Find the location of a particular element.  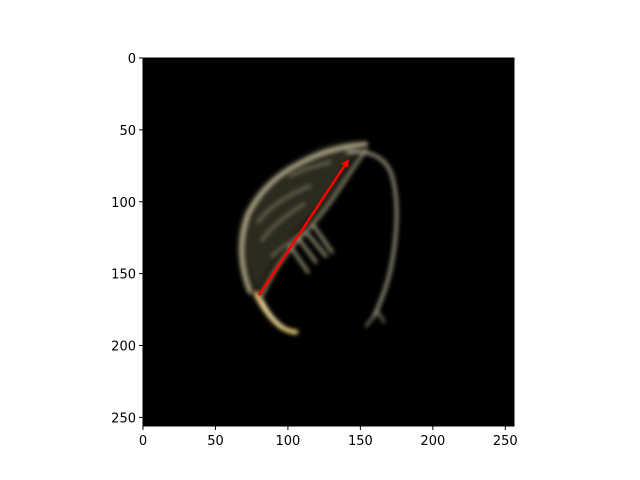

x-tick-label: 0 is located at coordinates (143, 441).